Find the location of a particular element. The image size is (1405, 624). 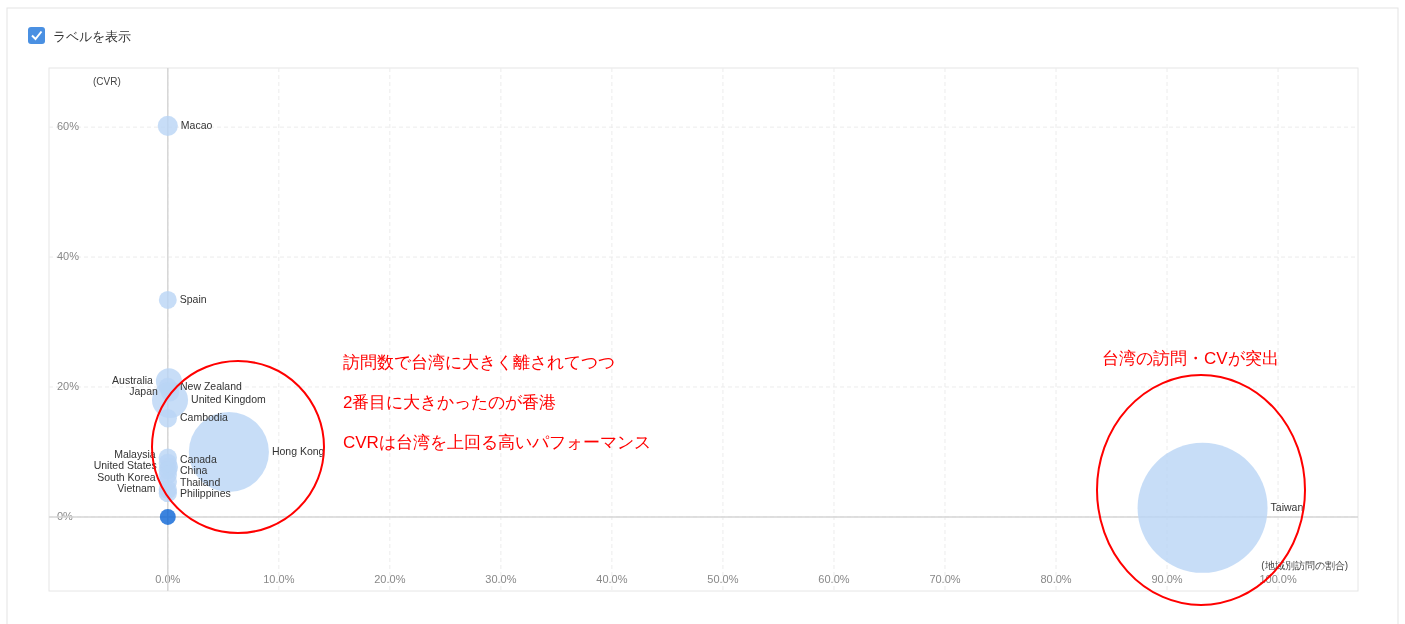

series-label: New Zealand is located at coordinates (211, 385).